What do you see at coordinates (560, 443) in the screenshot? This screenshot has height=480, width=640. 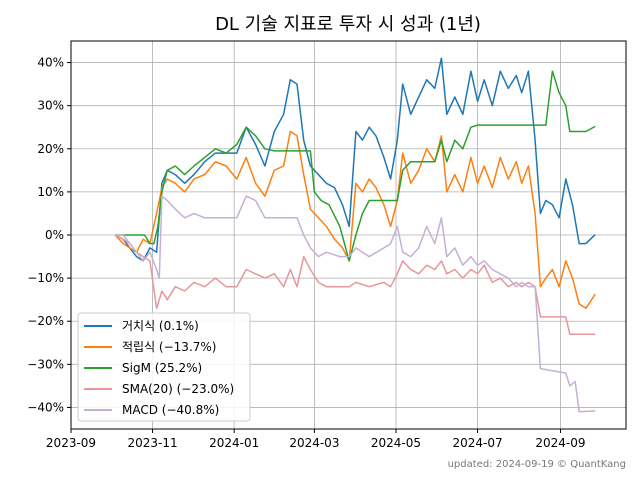 I see `x-tick-label: 2024-09` at bounding box center [560, 443].